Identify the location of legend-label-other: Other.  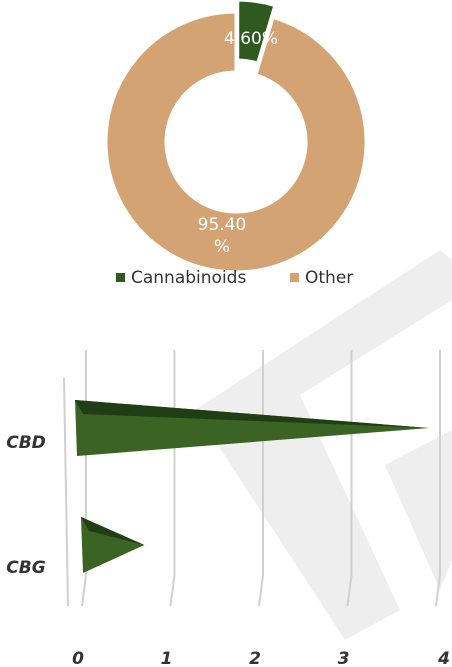
(329, 278).